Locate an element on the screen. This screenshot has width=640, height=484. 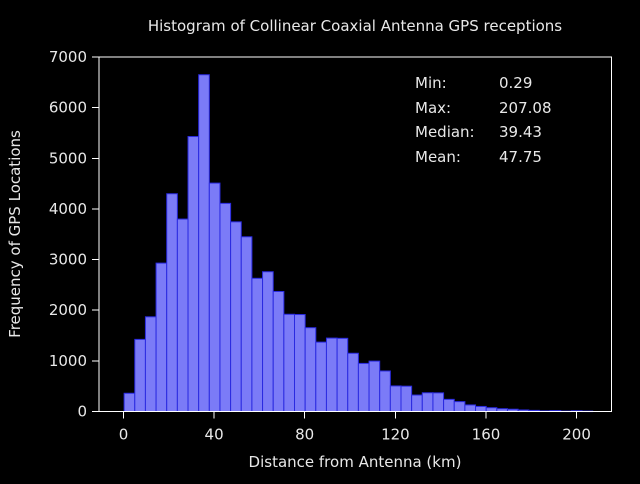
y-tick-label: 0 is located at coordinates (82, 412).